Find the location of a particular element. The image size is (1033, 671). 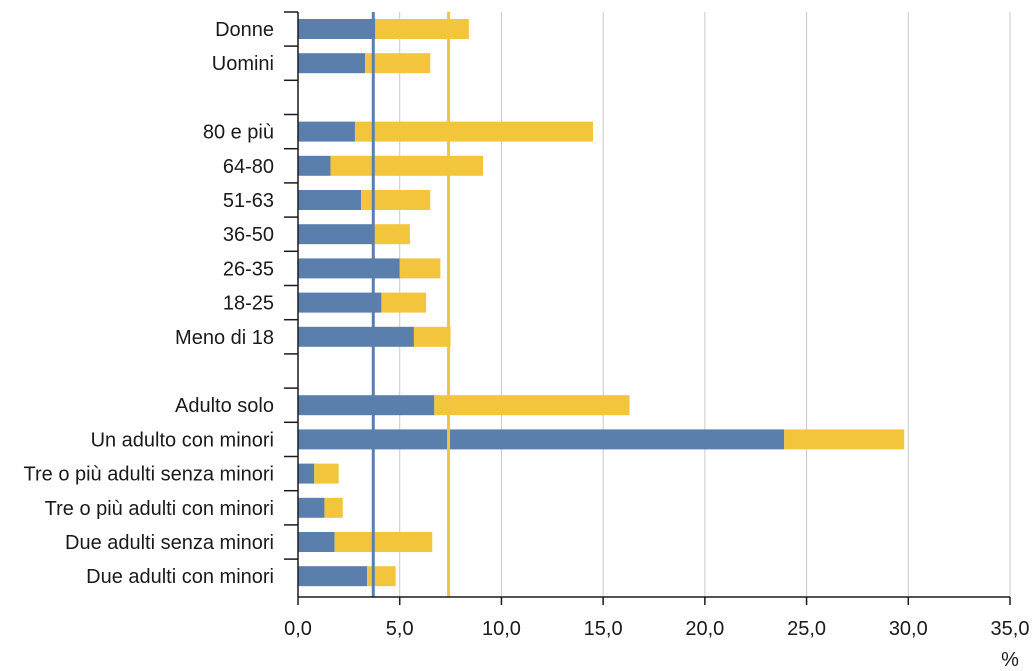

category-label: Tre o più adulti con minori is located at coordinates (159, 509).